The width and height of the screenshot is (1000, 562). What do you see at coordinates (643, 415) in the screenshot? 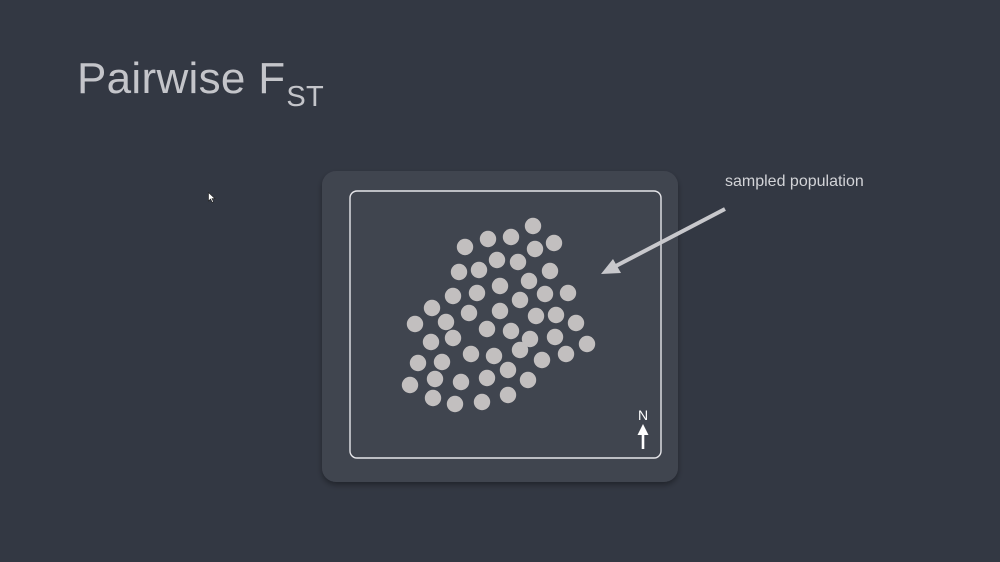
I see `north-label: N` at bounding box center [643, 415].